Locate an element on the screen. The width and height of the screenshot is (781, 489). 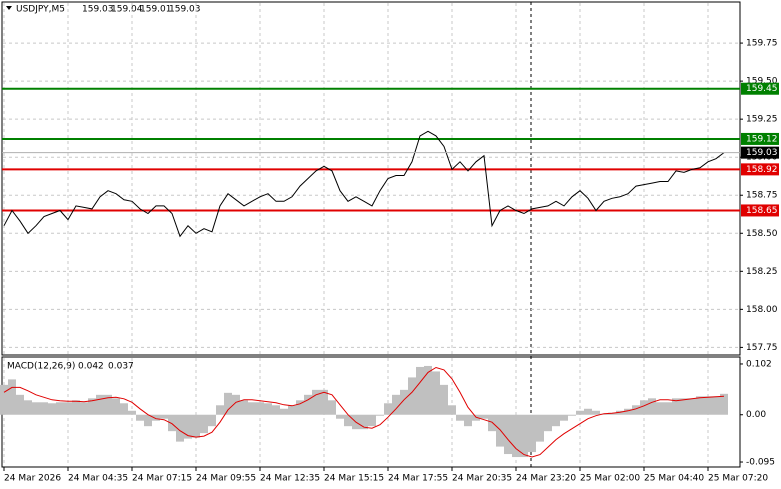
x-tick-label: 24 Mar 15:15 is located at coordinates (354, 479).